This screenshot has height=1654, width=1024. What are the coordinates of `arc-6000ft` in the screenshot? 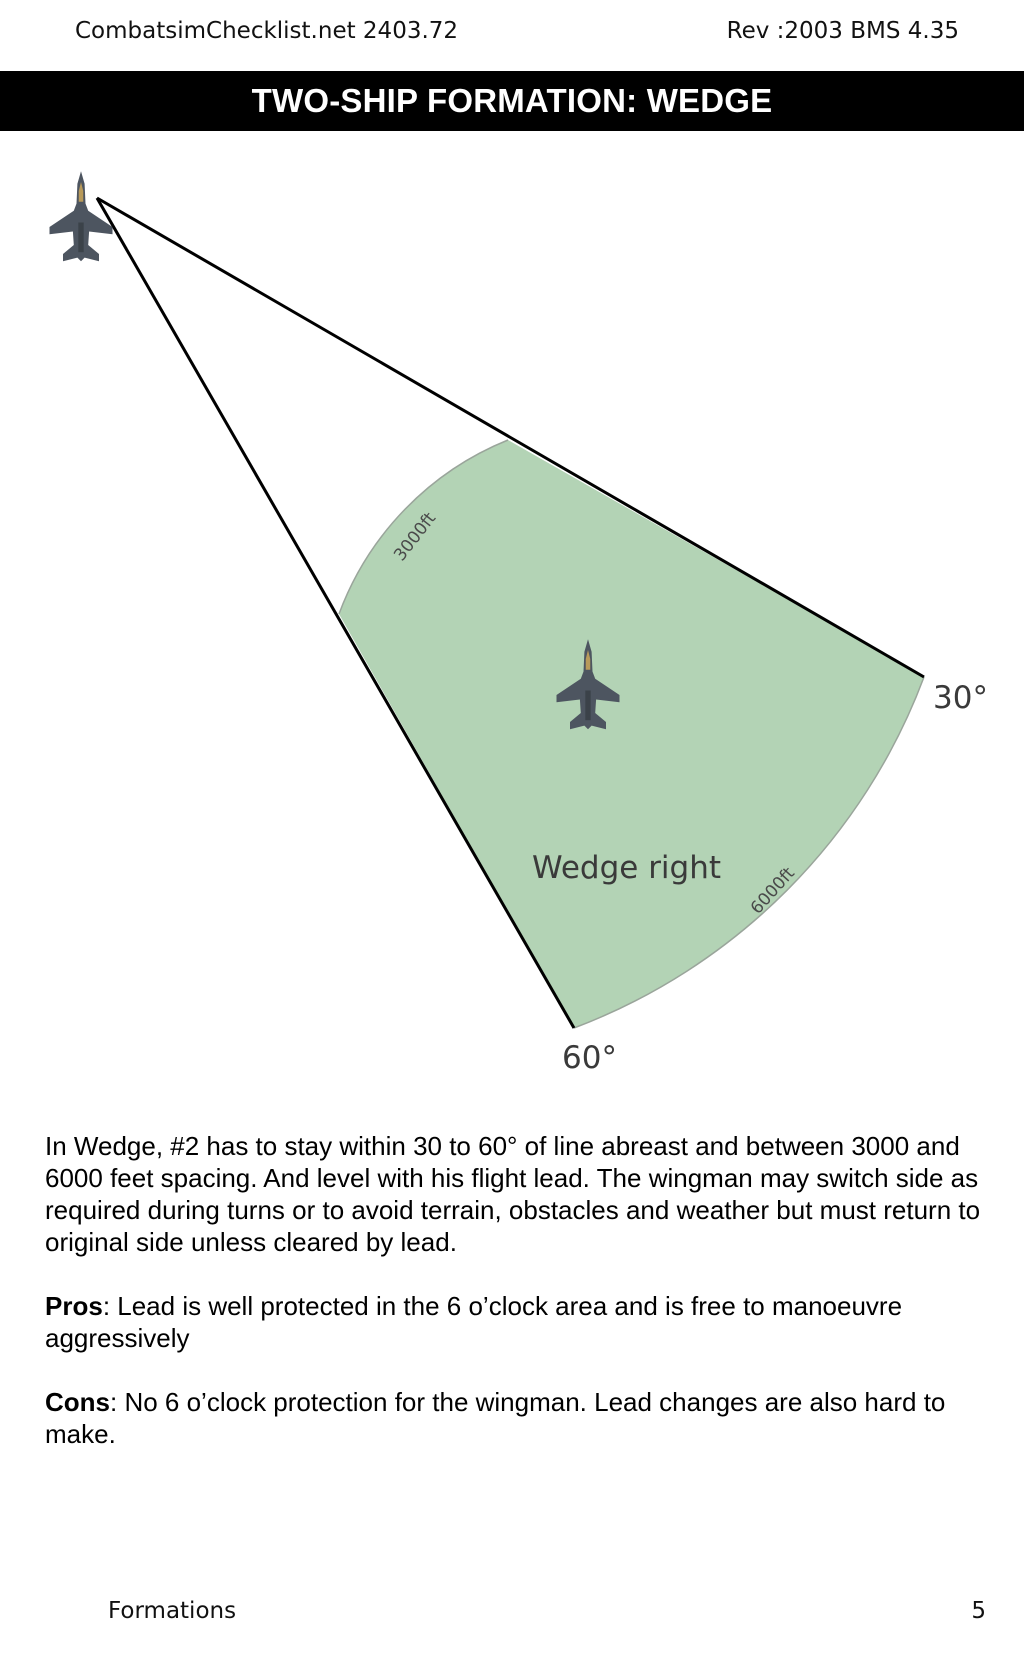 It's located at (749, 852).